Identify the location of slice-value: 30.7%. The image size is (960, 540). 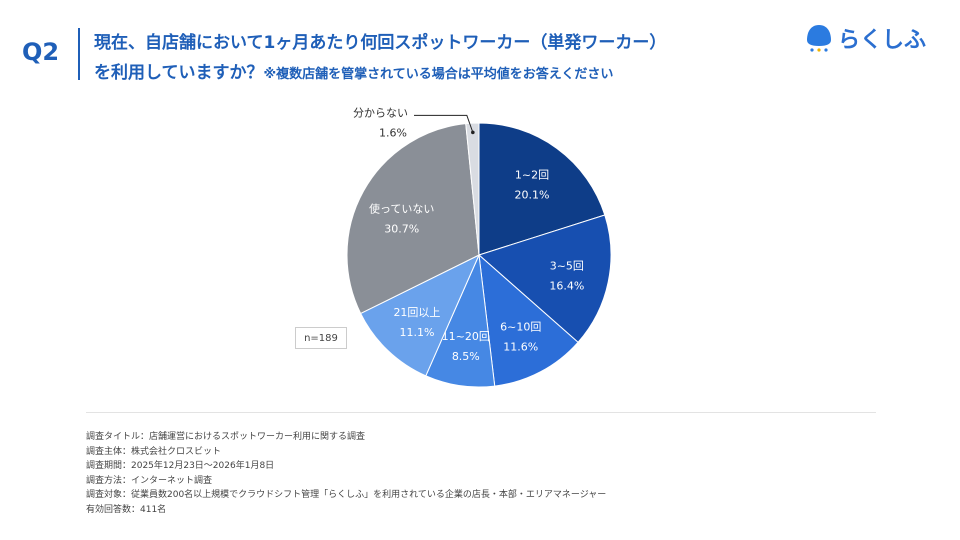
(401, 229).